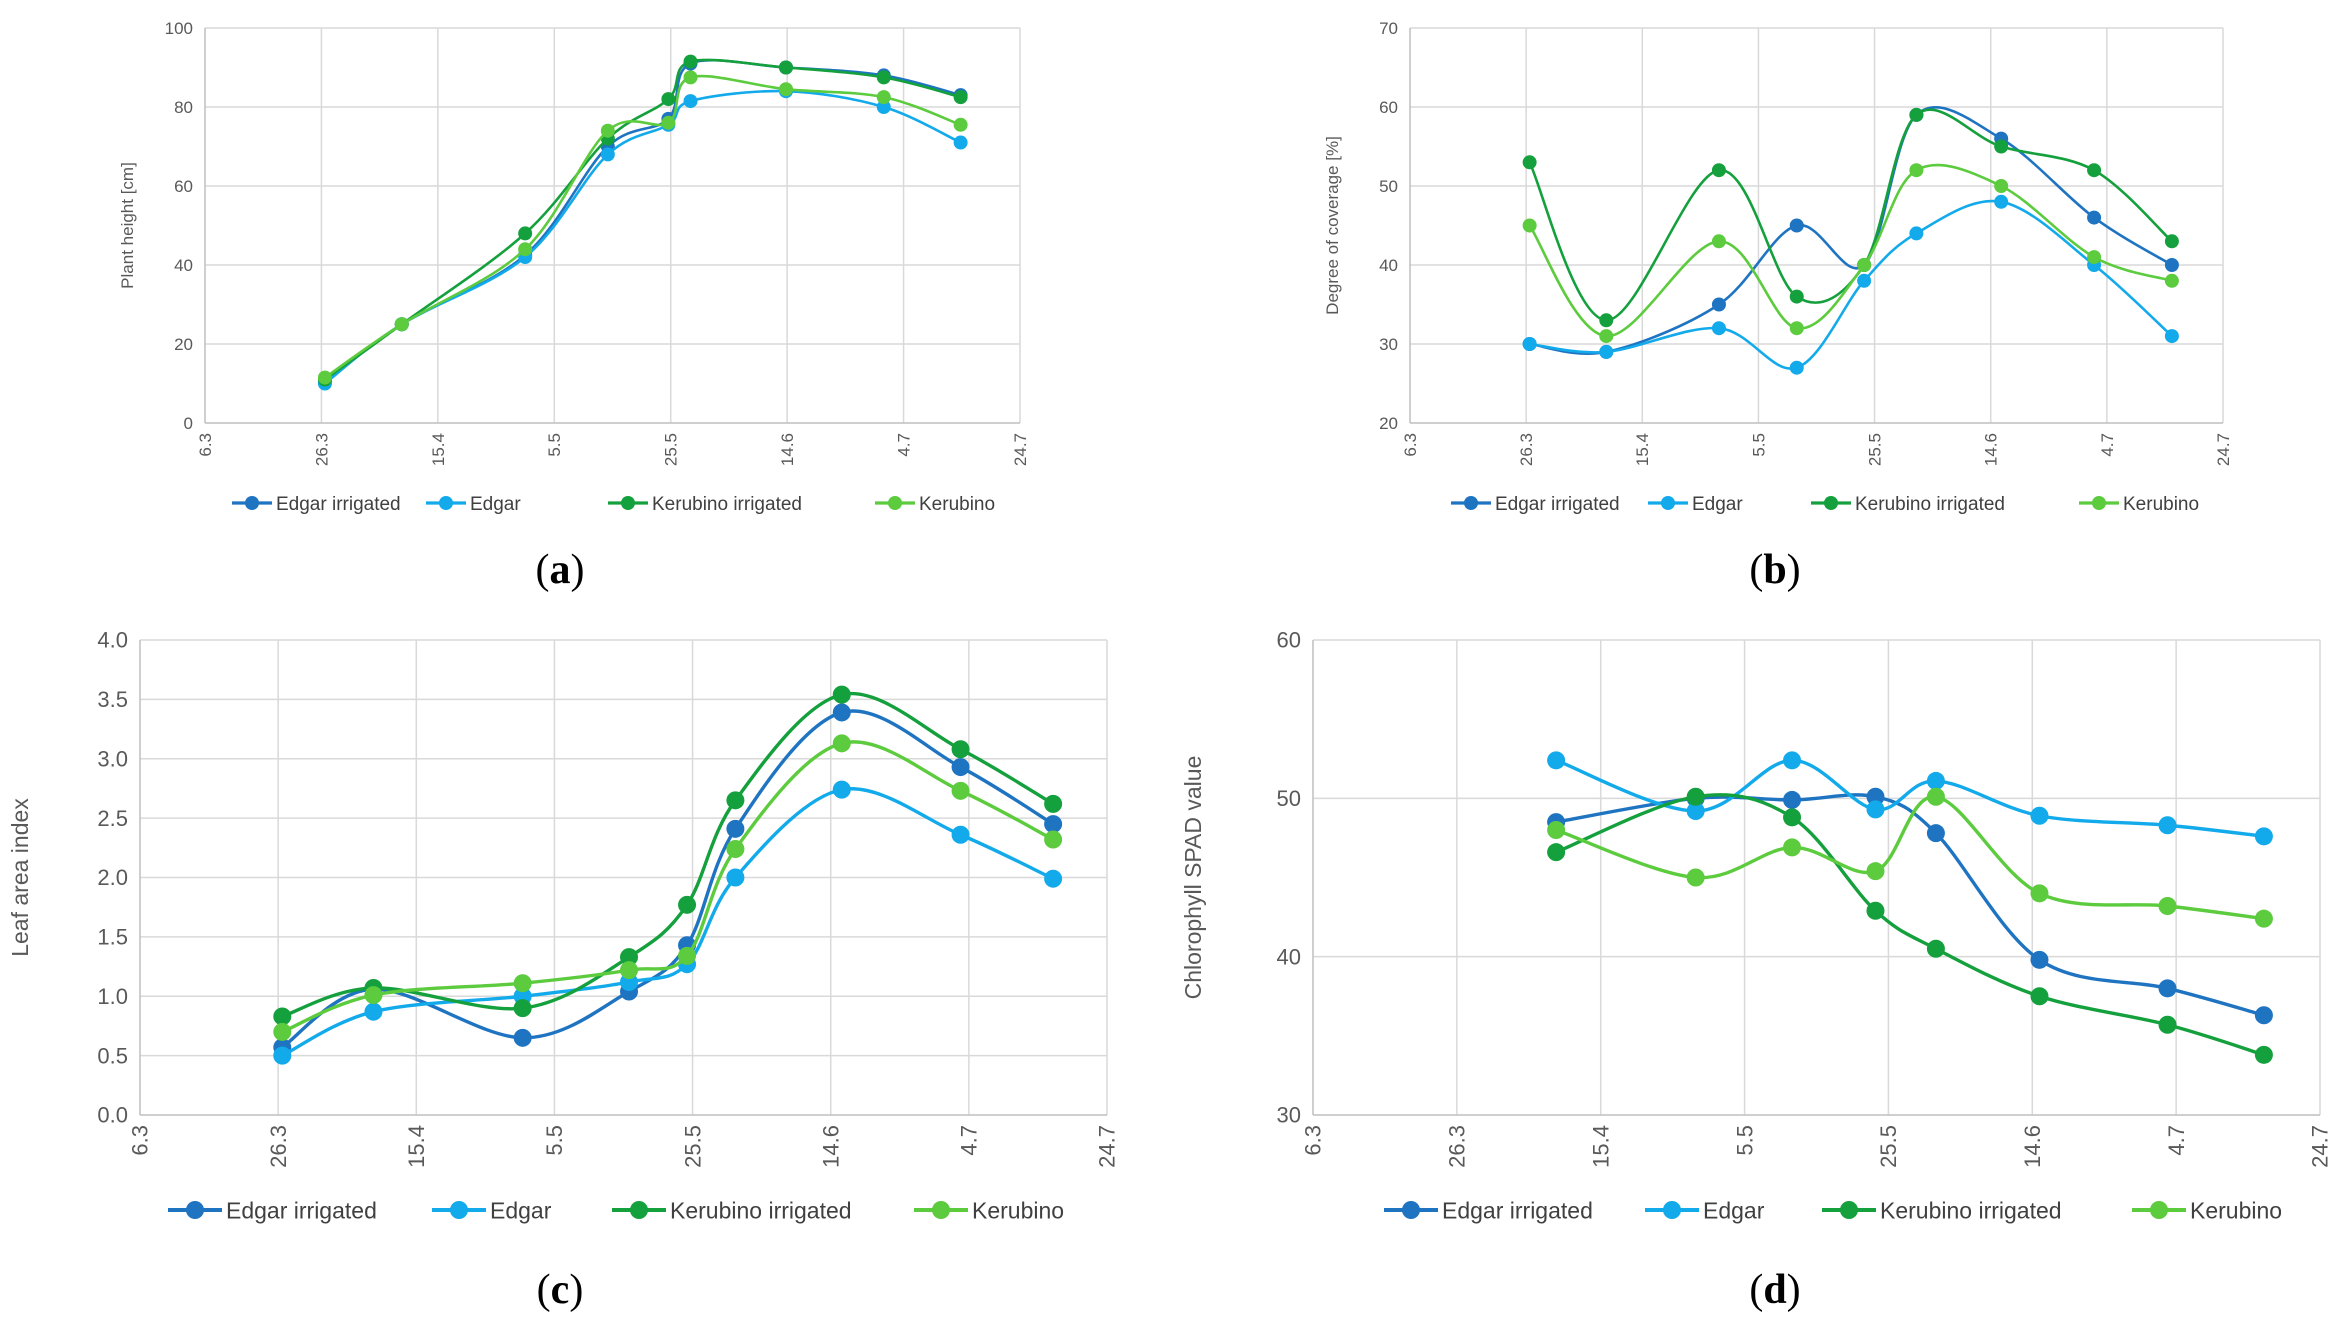 Image resolution: width=2350 pixels, height=1330 pixels. I want to click on panel-label: (a), so click(560, 570).